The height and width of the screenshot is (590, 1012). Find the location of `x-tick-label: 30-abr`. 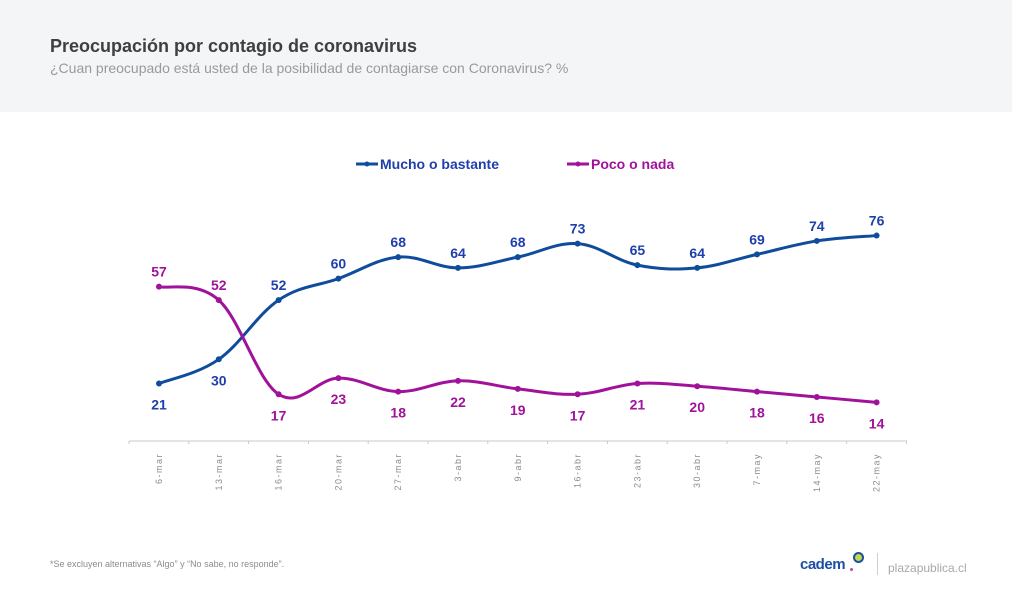

x-tick-label: 30-abr is located at coordinates (697, 470).